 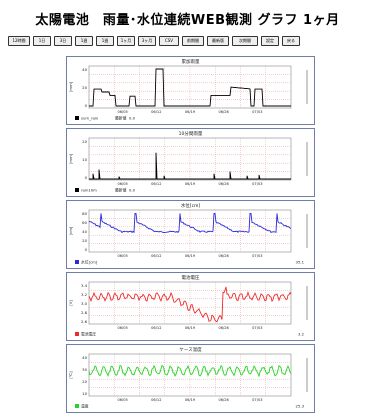 What do you see at coordinates (193, 41) in the screenshot?
I see `toolbar-button-8: 前期間` at bounding box center [193, 41].